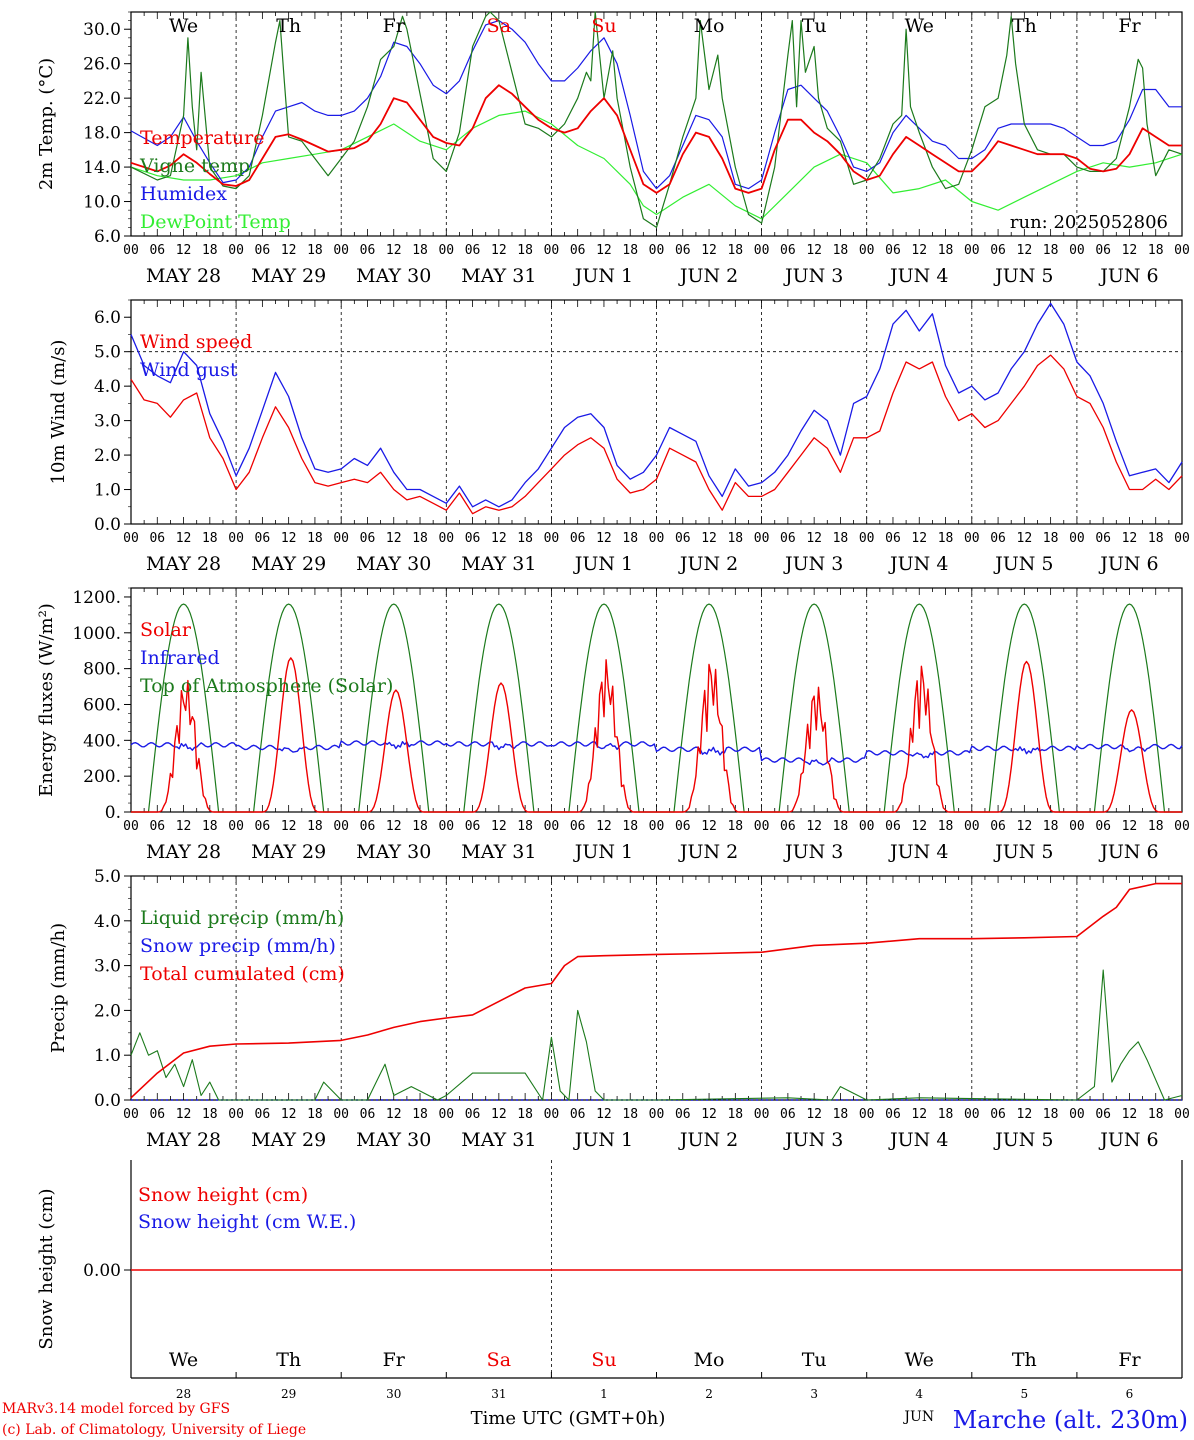 This screenshot has width=1194, height=1440. I want to click on y-tick-label: 2.0, so click(107, 456).